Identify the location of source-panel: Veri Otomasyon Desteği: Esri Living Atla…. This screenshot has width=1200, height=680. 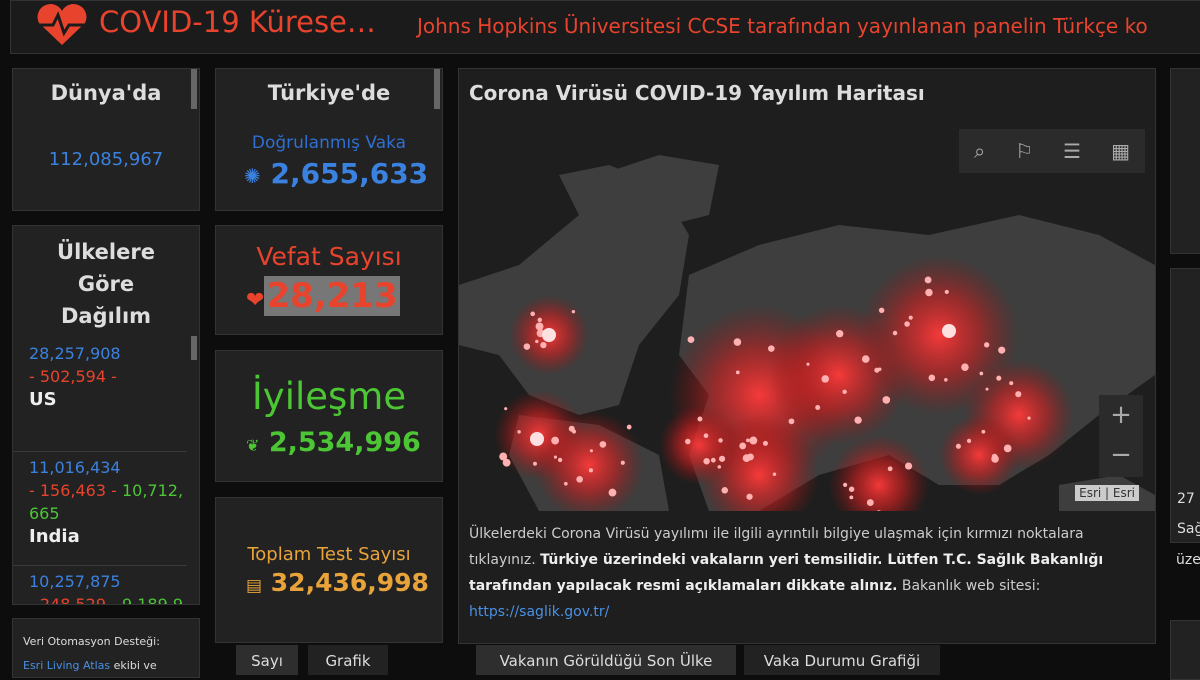
(106, 648).